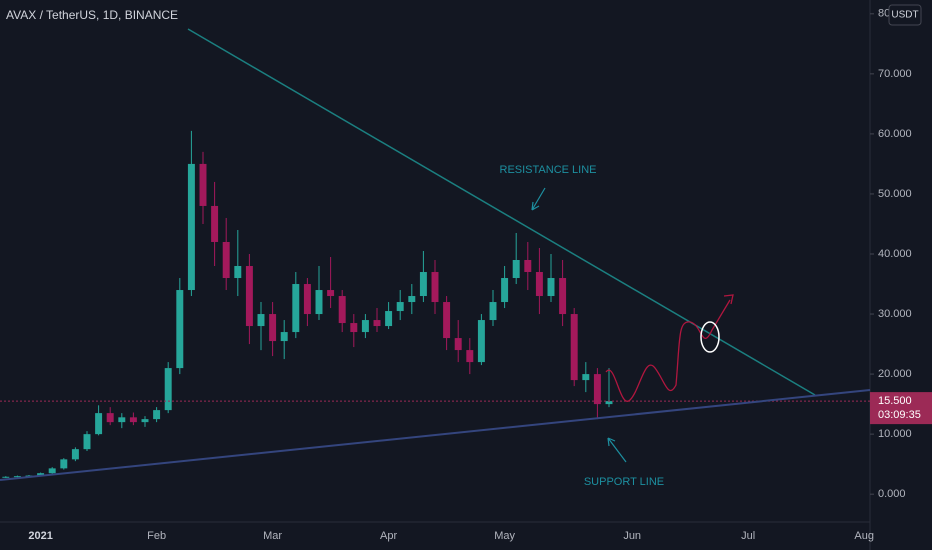  What do you see at coordinates (632, 536) in the screenshot?
I see `x-tick-label: Jun` at bounding box center [632, 536].